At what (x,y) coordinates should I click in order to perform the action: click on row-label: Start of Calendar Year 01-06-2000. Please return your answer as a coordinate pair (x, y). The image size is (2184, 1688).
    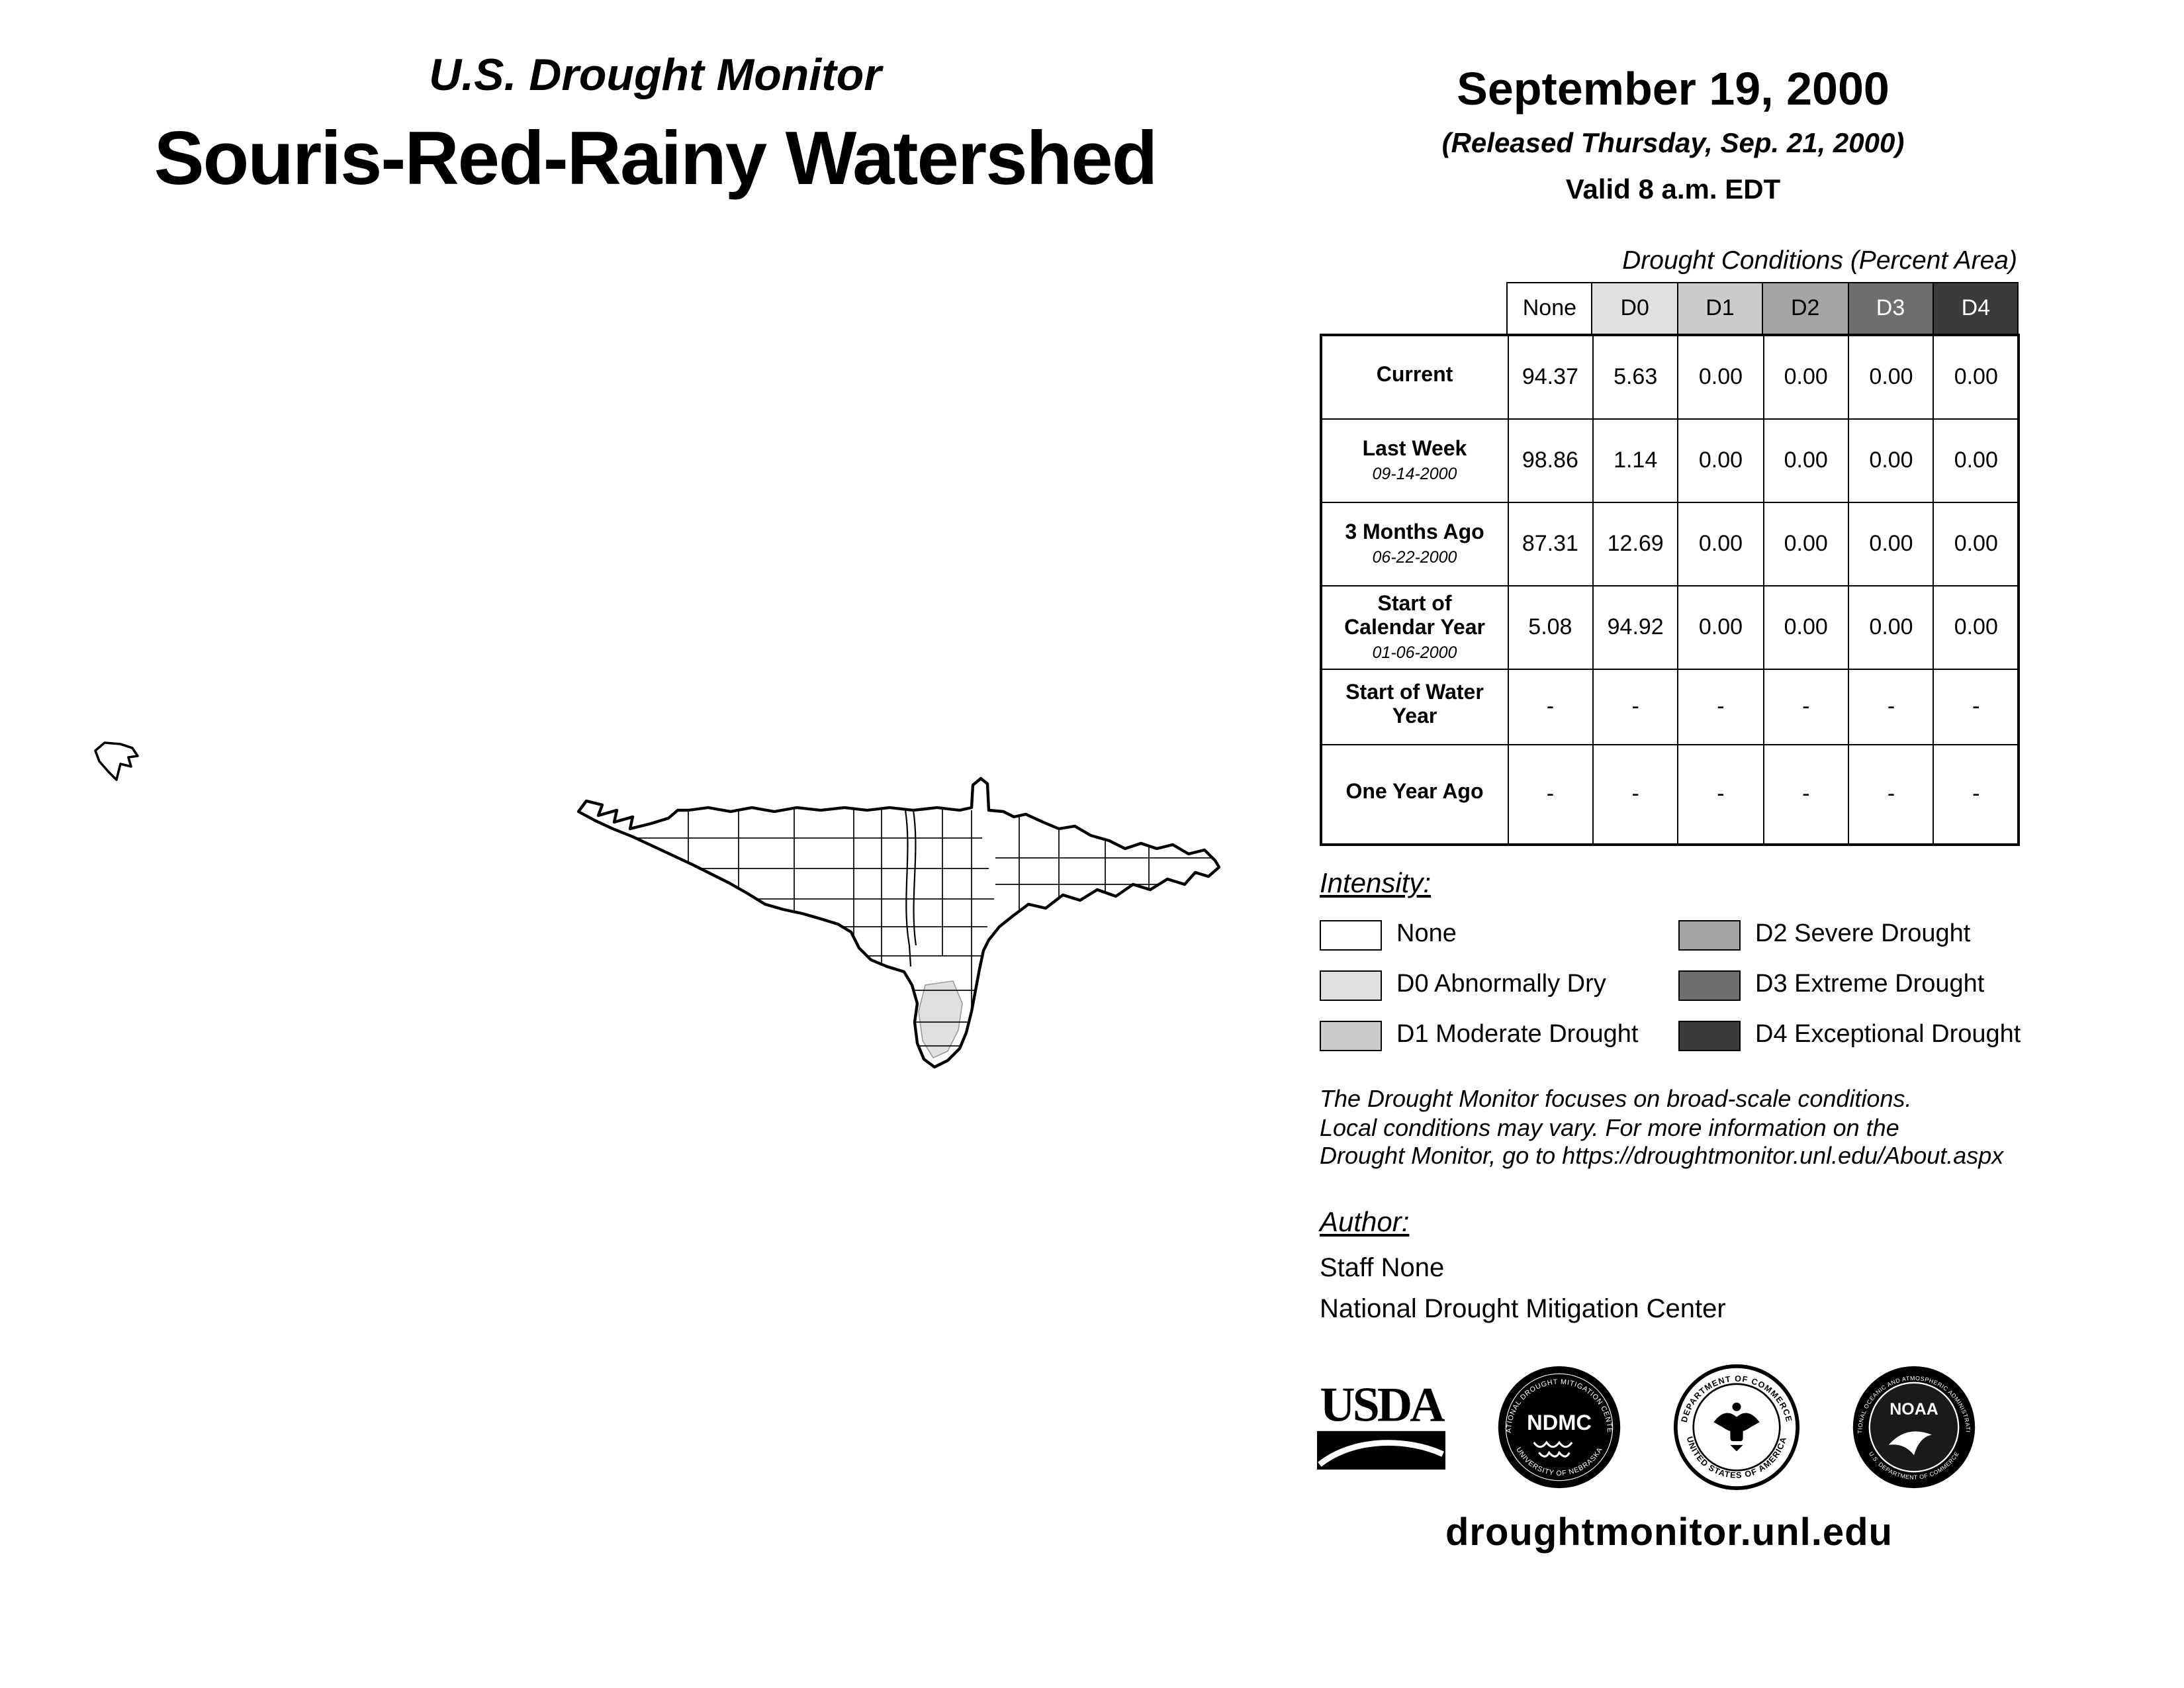
    Looking at the image, I should click on (1414, 627).